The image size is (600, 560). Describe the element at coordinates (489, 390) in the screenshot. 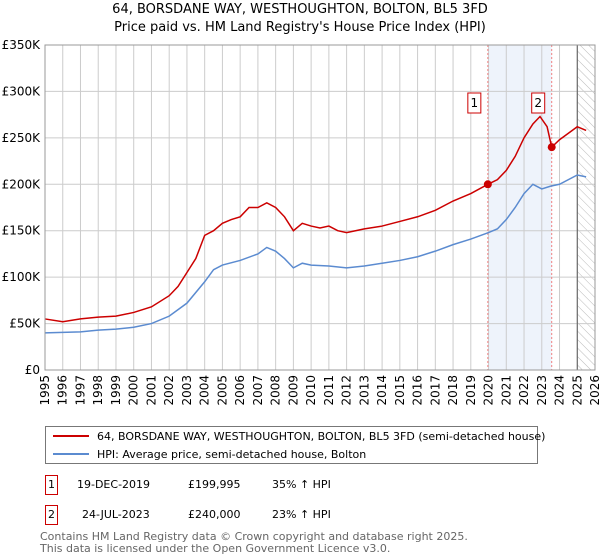

I see `x-tick-label: 2020` at that location.